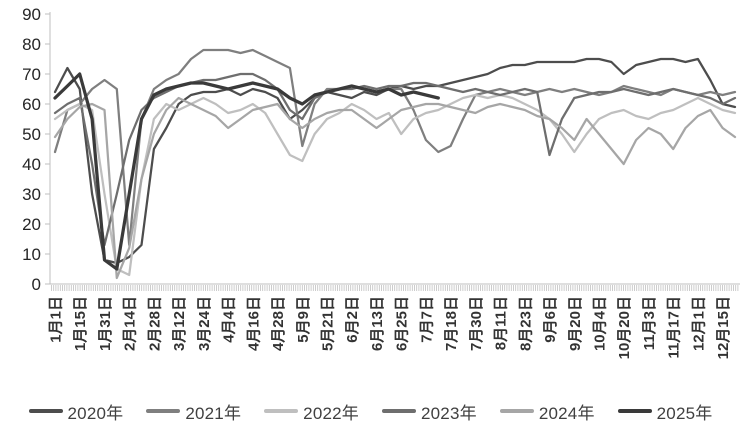 The width and height of the screenshot is (741, 429). I want to click on legend-label: 2023年, so click(449, 413).